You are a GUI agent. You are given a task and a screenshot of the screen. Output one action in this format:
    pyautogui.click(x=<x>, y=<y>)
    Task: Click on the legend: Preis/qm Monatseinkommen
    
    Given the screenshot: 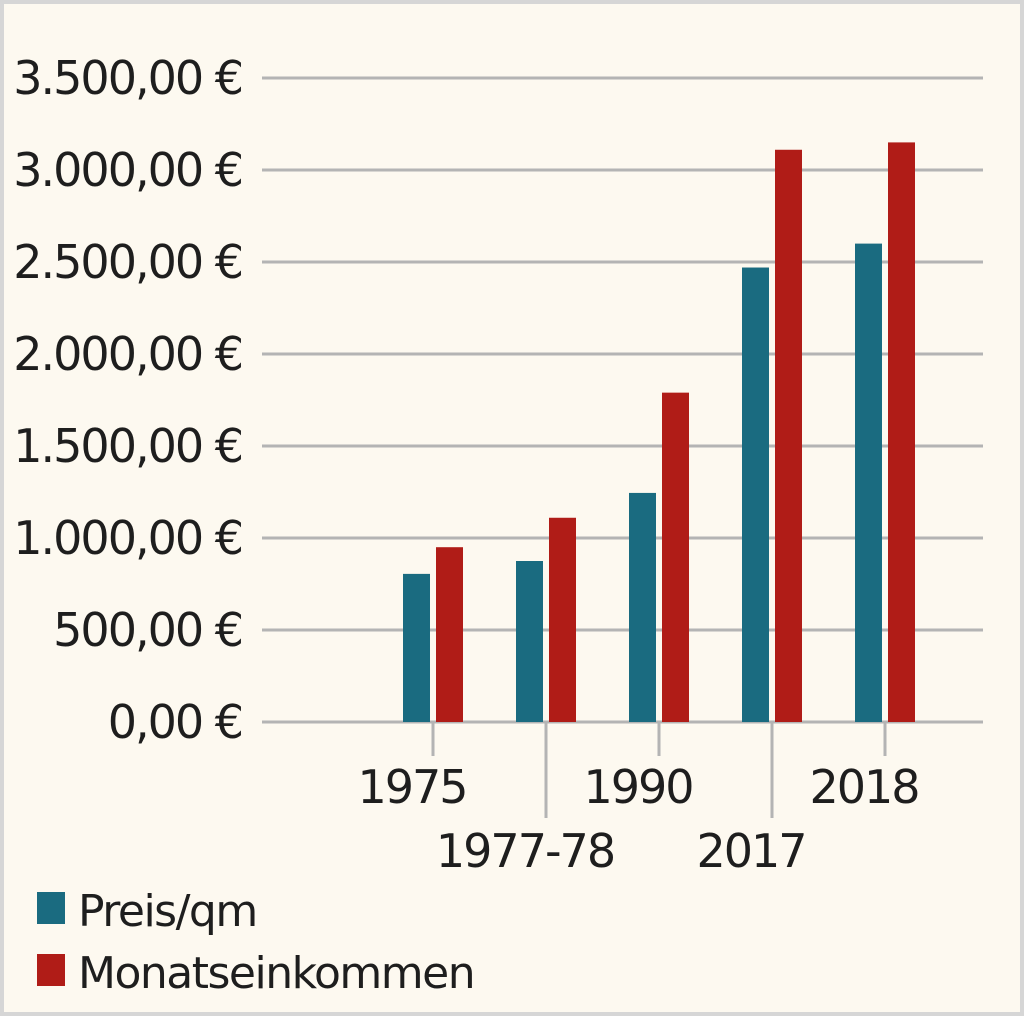 What is the action you would take?
    pyautogui.click(x=256, y=942)
    